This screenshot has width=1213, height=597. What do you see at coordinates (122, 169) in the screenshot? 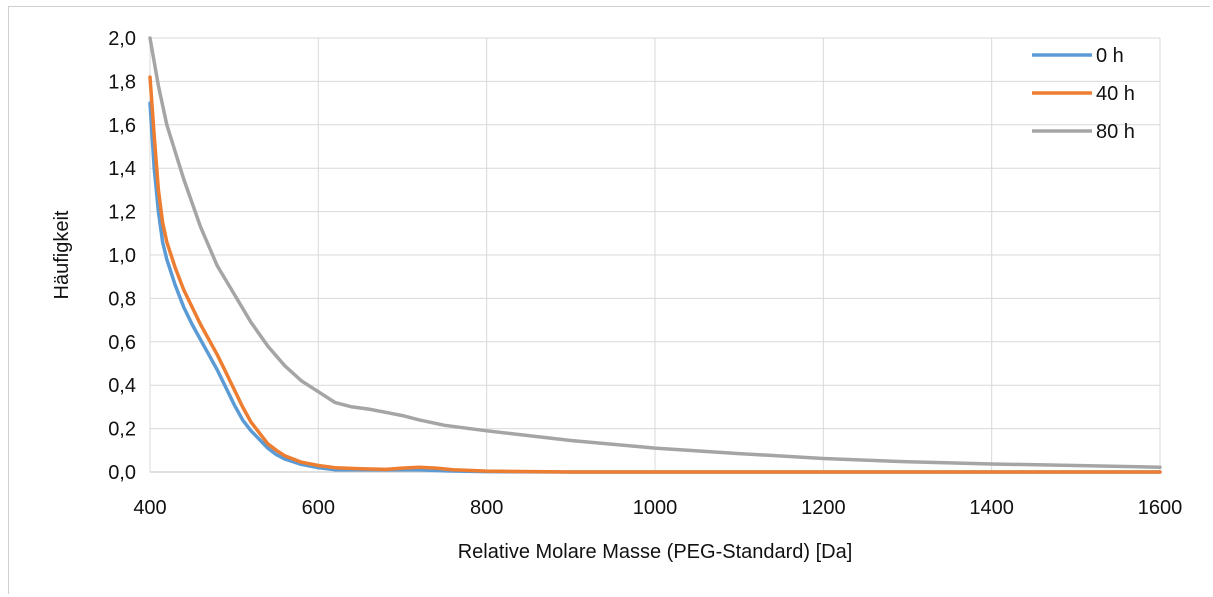
I see `y-tick-label: 1,4` at bounding box center [122, 169].